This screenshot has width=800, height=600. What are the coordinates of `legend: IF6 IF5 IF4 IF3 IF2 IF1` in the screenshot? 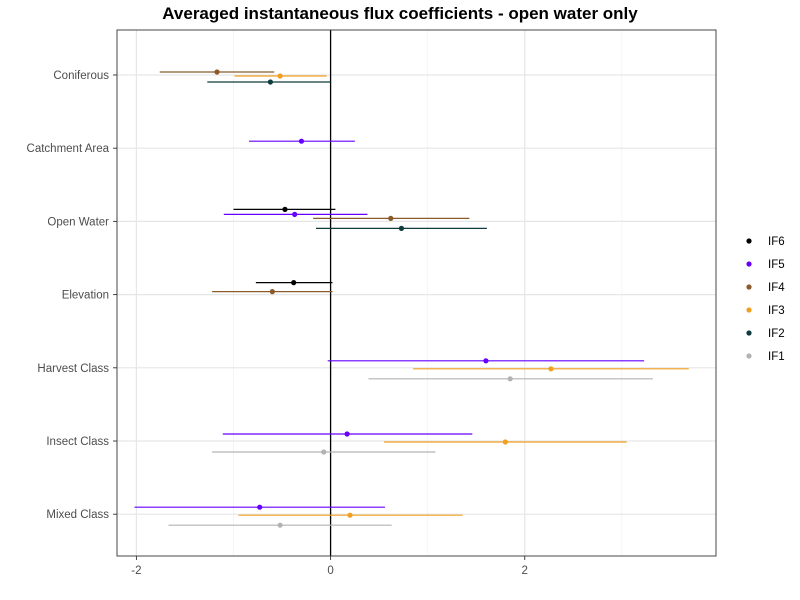 It's located at (765, 299).